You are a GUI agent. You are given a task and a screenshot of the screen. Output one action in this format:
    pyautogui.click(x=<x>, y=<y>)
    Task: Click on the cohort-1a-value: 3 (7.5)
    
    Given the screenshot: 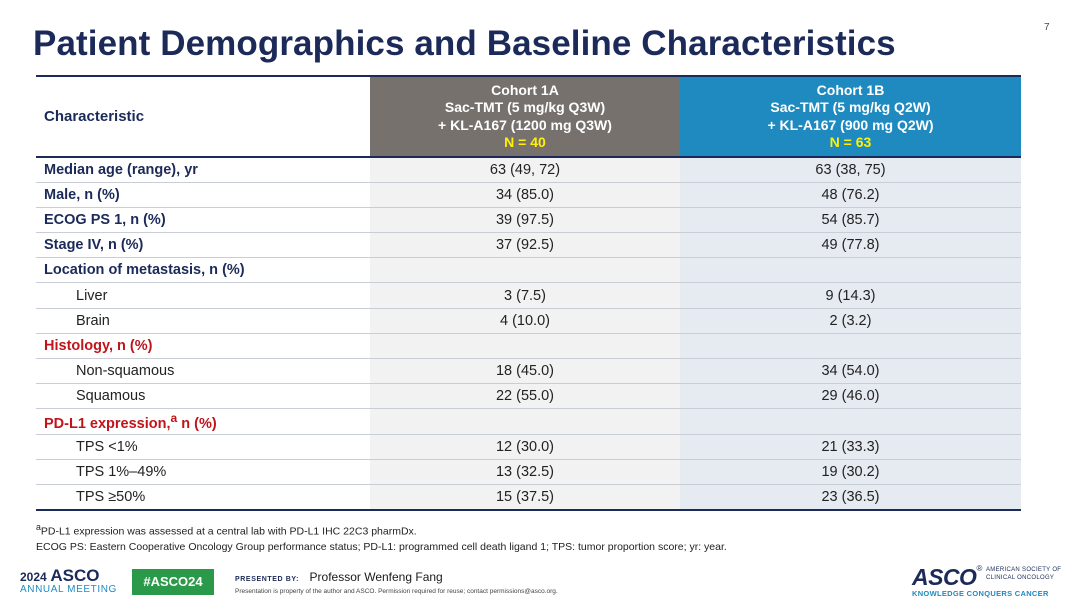 What is the action you would take?
    pyautogui.click(x=525, y=295)
    